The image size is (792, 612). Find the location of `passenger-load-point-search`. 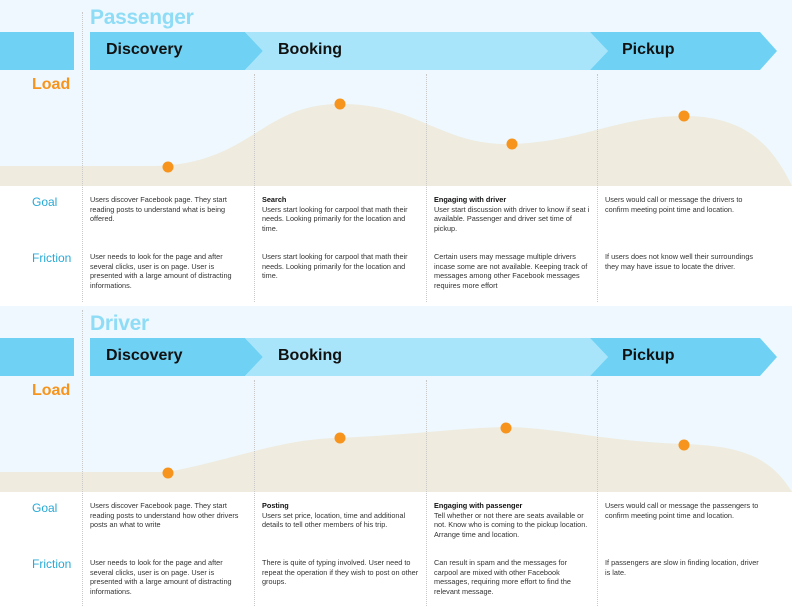

passenger-load-point-search is located at coordinates (340, 104).